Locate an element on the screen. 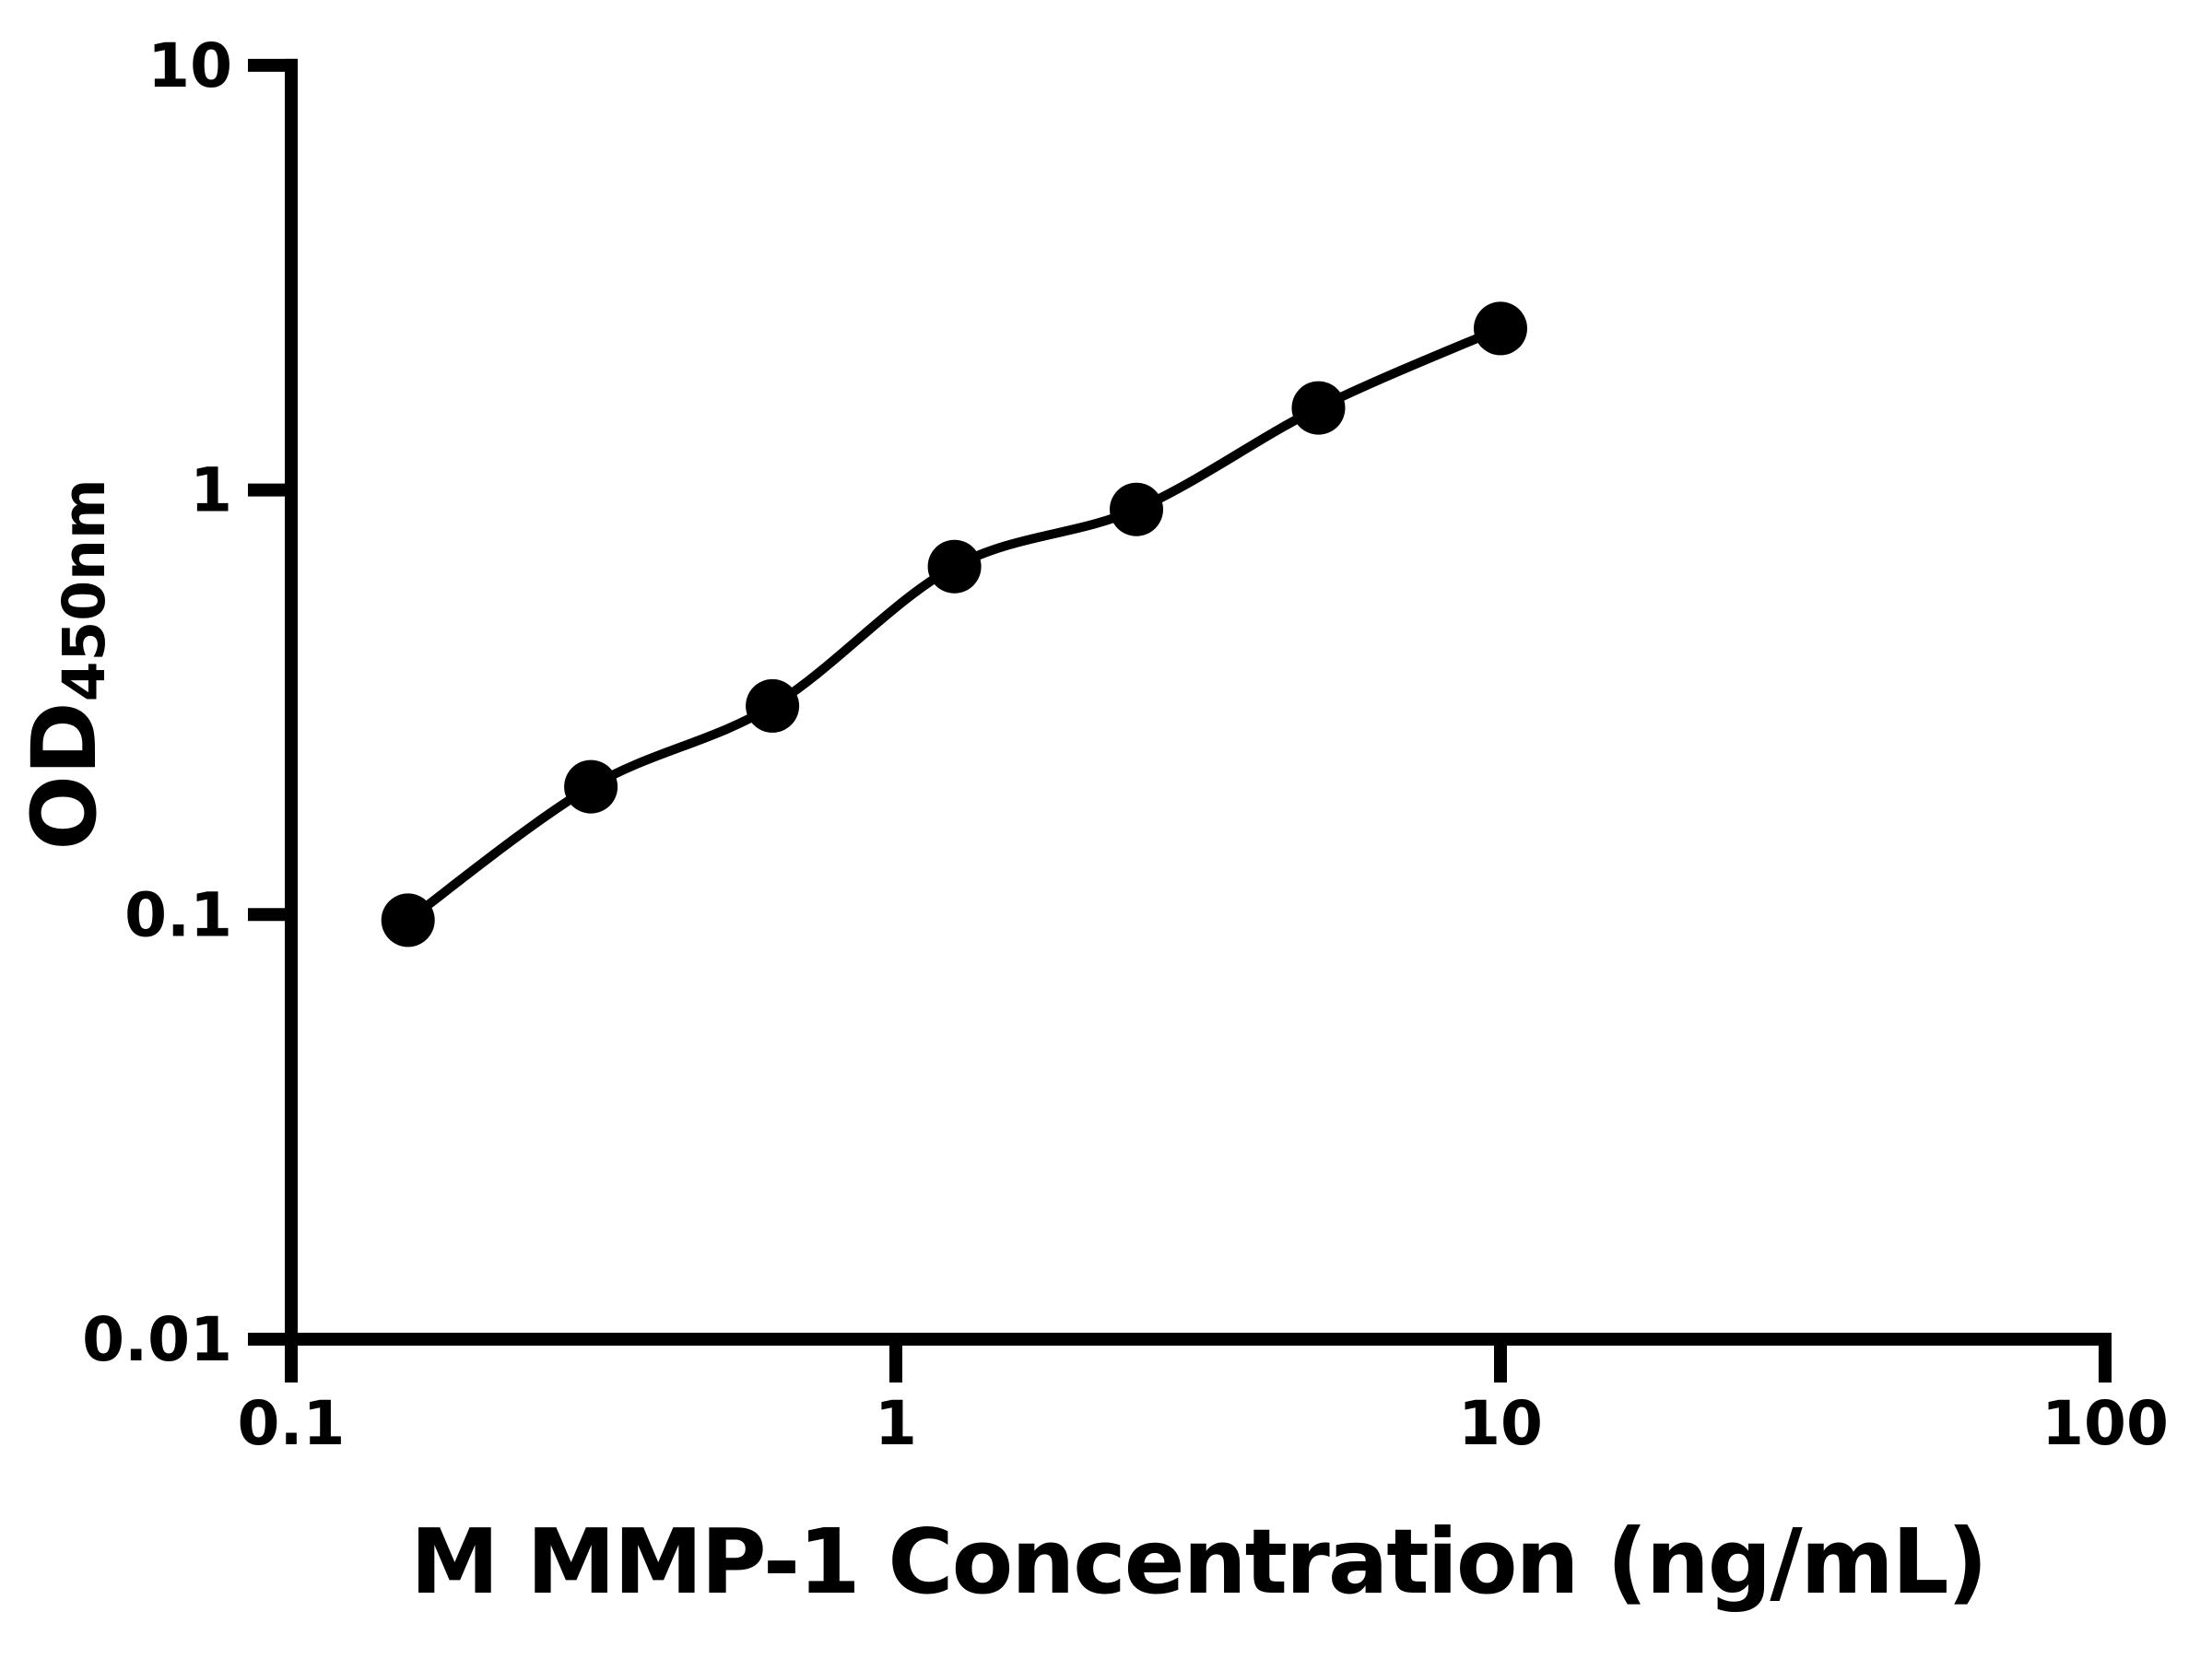 This screenshot has width=2212, height=1659. y-axis-title-subscript: 450nm is located at coordinates (84, 590).